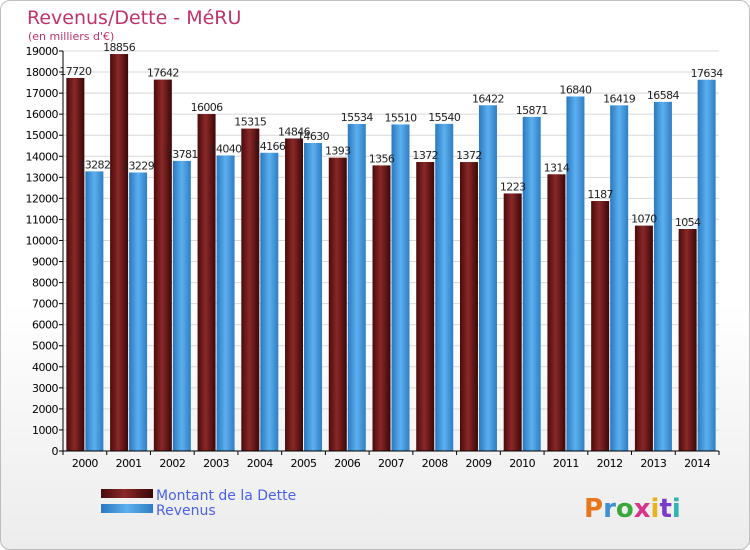  I want to click on logo-letter: o, so click(625, 509).